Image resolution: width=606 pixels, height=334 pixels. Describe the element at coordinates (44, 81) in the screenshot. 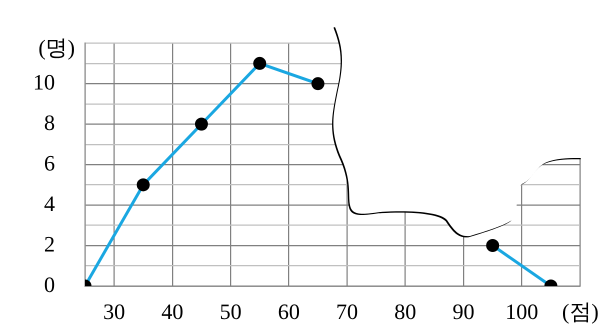

I see `y-tick-label: 10` at that location.